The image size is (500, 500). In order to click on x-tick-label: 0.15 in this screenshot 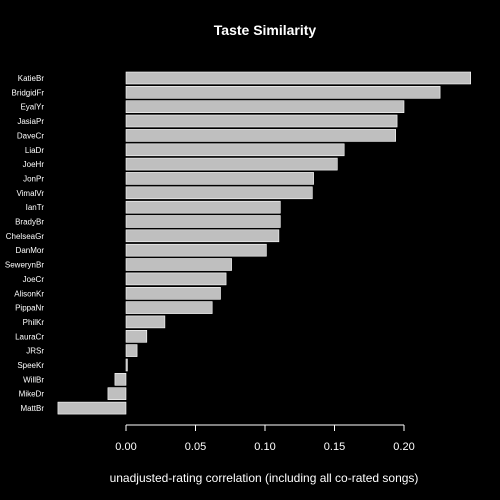, I will do `click(334, 447)`.